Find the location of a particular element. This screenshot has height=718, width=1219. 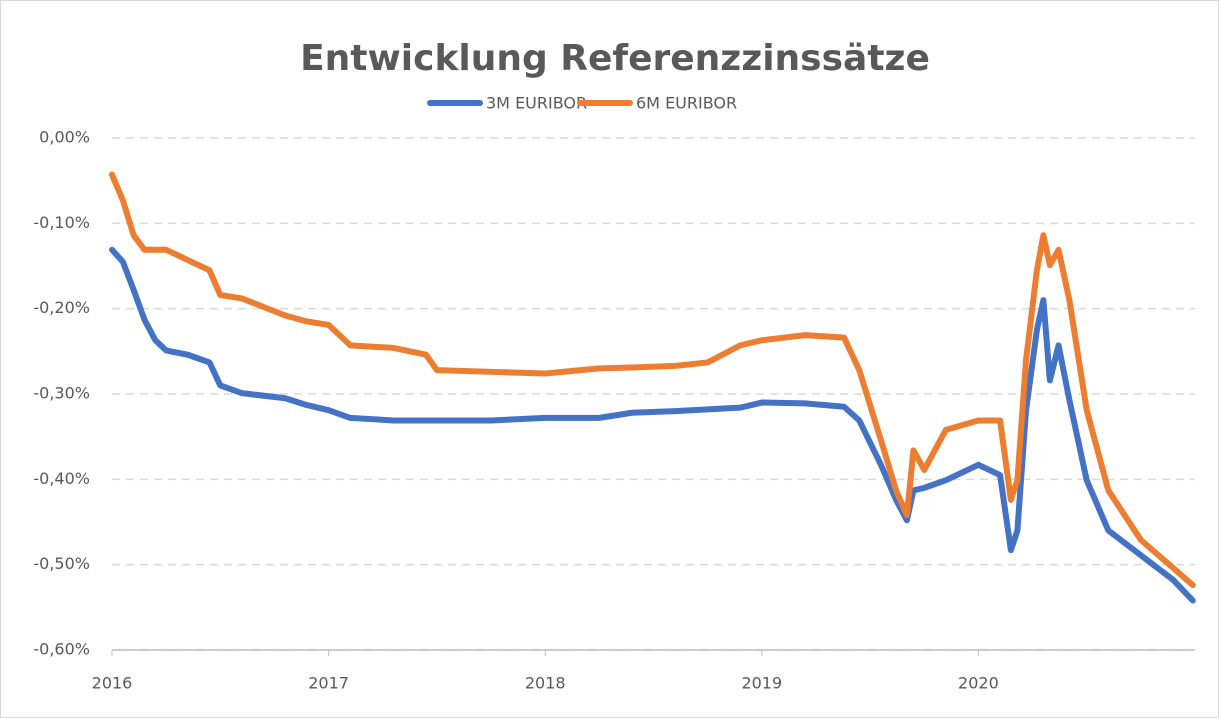

y-tick-label: -0,40% is located at coordinates (61, 478).